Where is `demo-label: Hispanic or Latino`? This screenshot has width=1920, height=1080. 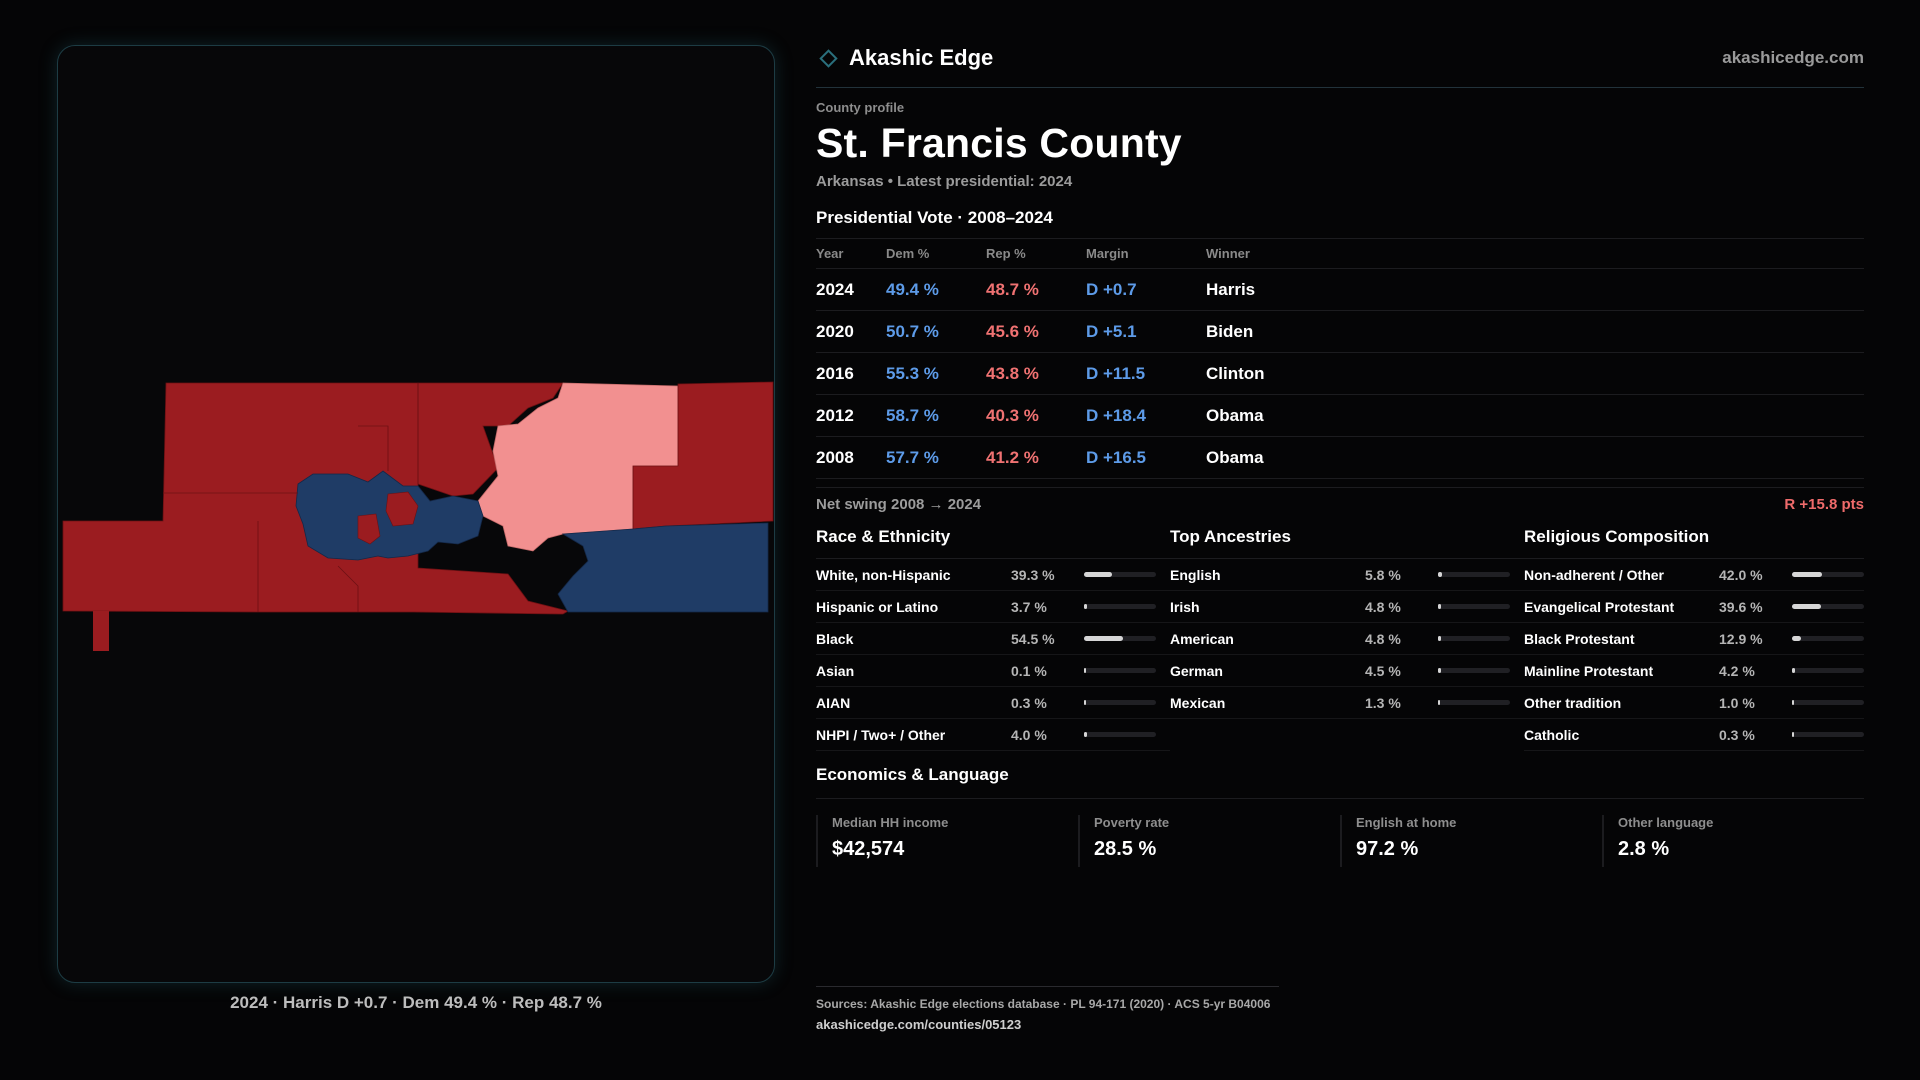
demo-label: Hispanic or Latino is located at coordinates (877, 606).